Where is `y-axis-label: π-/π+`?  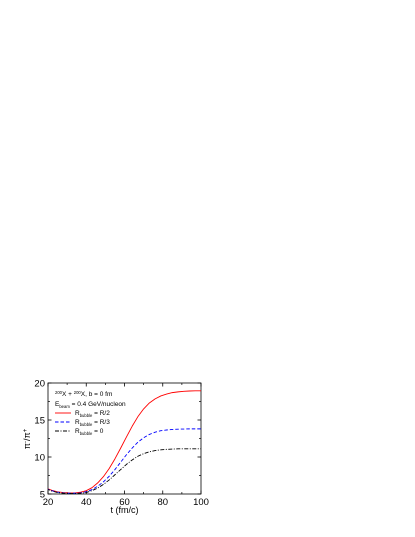 y-axis-label: π-/π+ is located at coordinates (27, 438).